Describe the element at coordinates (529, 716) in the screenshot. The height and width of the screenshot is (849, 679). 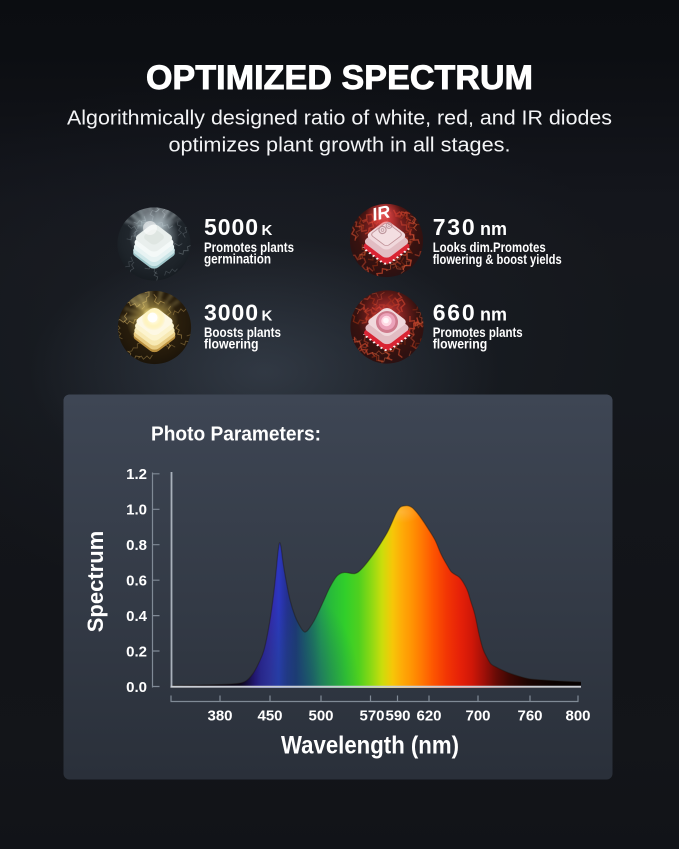
I see `svg-text: 760` at that location.